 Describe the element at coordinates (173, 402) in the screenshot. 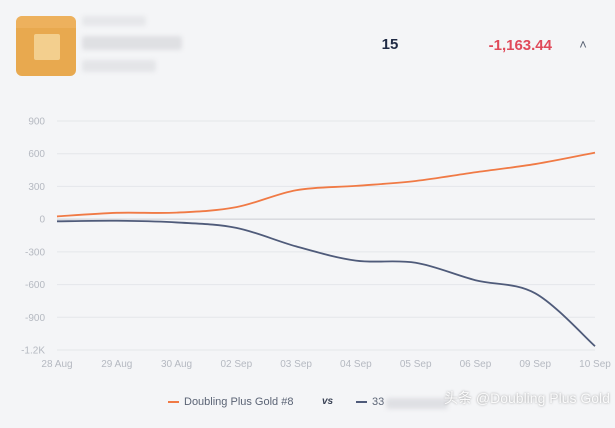

I see `legend-swatch-orange` at that location.